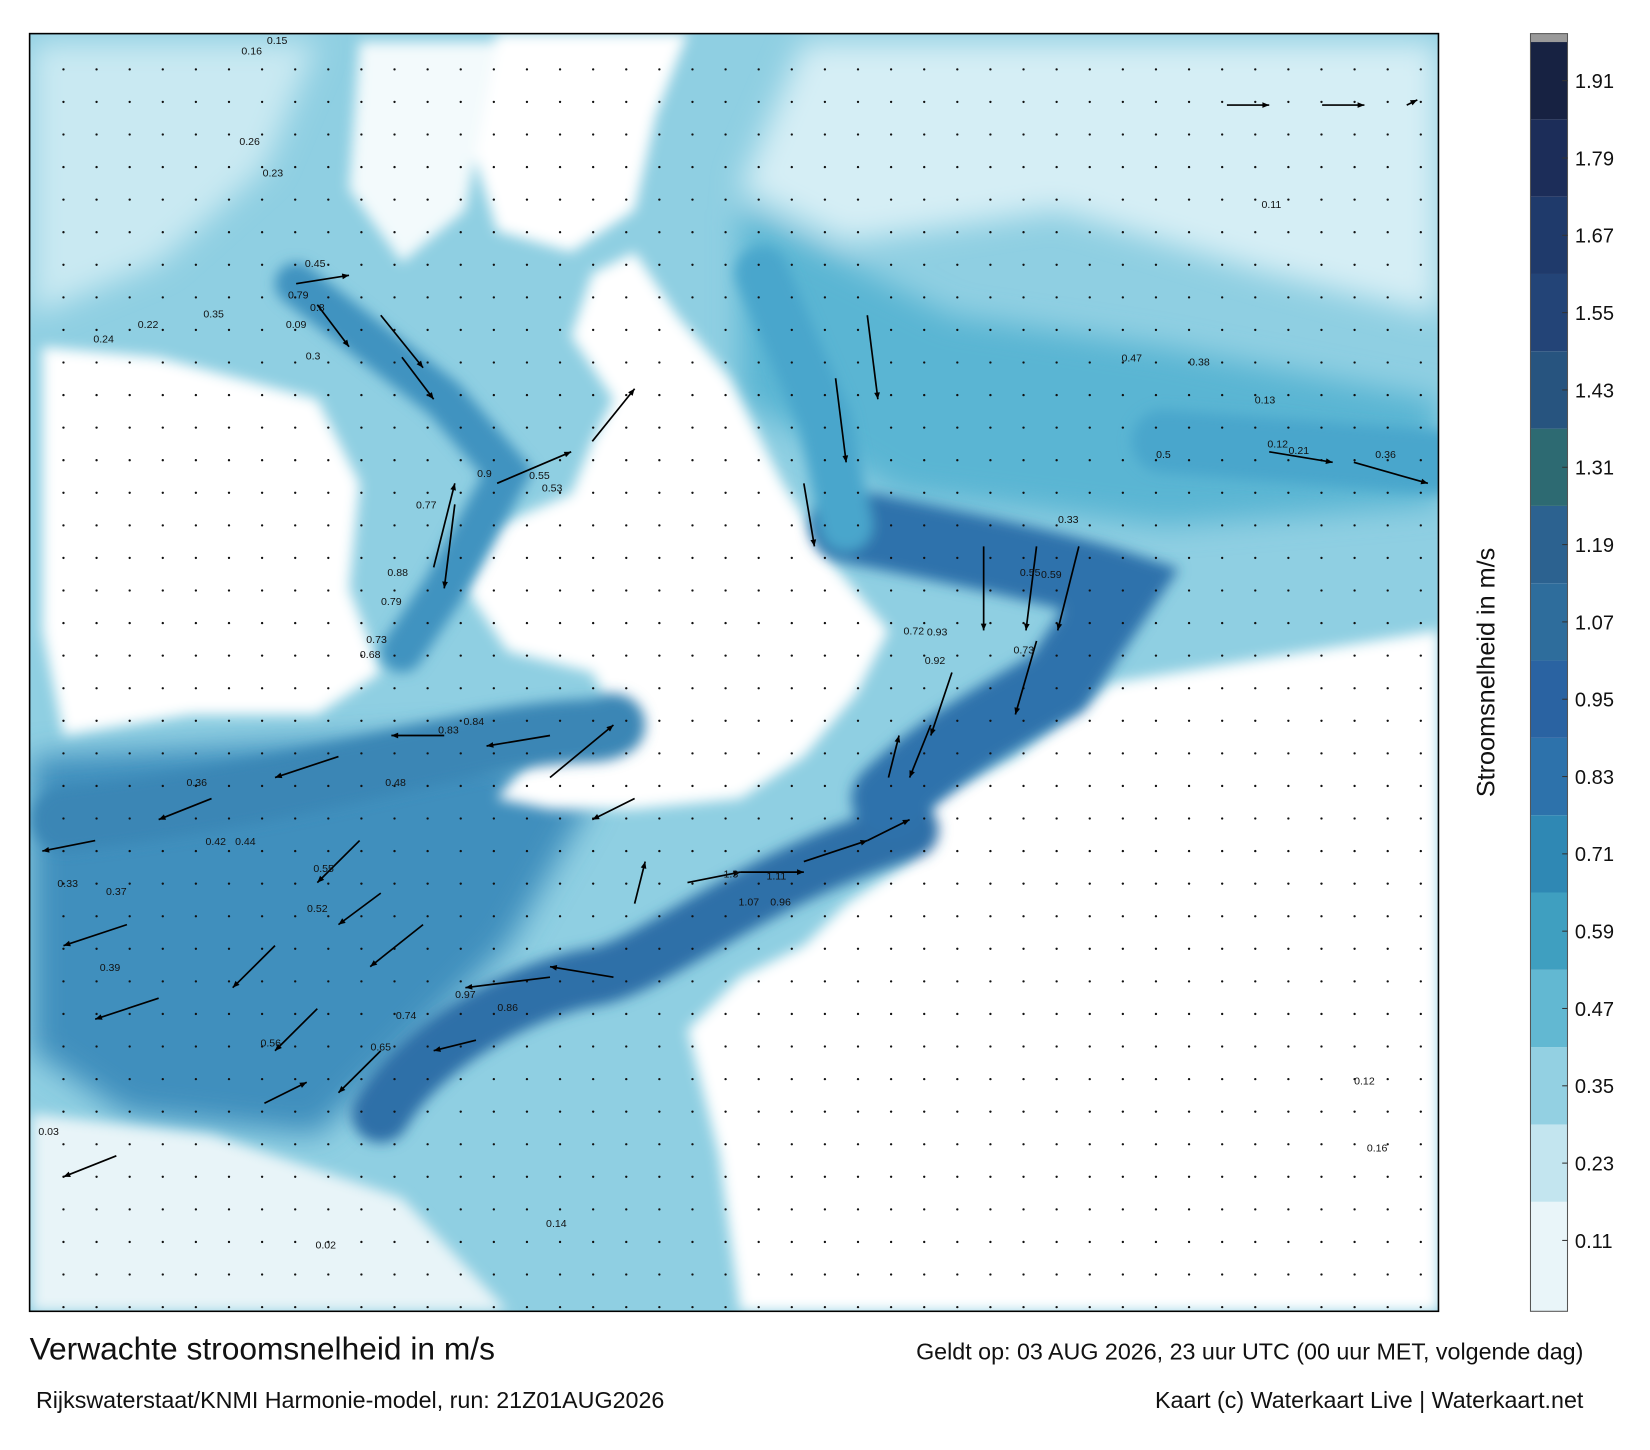  Describe the element at coordinates (1594, 701) in the screenshot. I see `colorbar-tick-label: 0.95` at that location.